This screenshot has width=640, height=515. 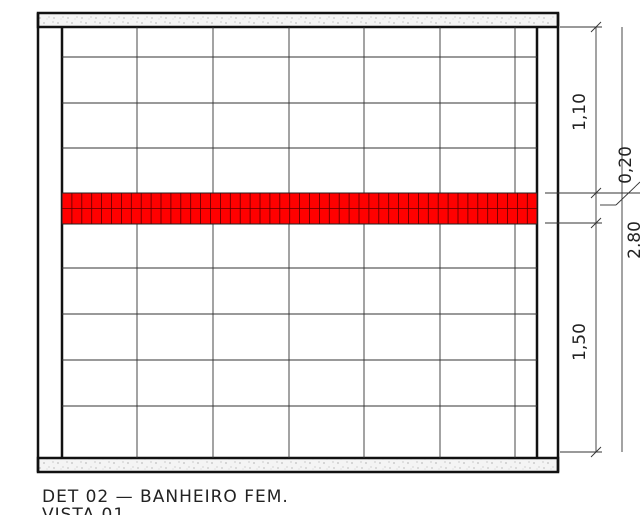 What do you see at coordinates (298, 20) in the screenshot?
I see `top-slab` at bounding box center [298, 20].